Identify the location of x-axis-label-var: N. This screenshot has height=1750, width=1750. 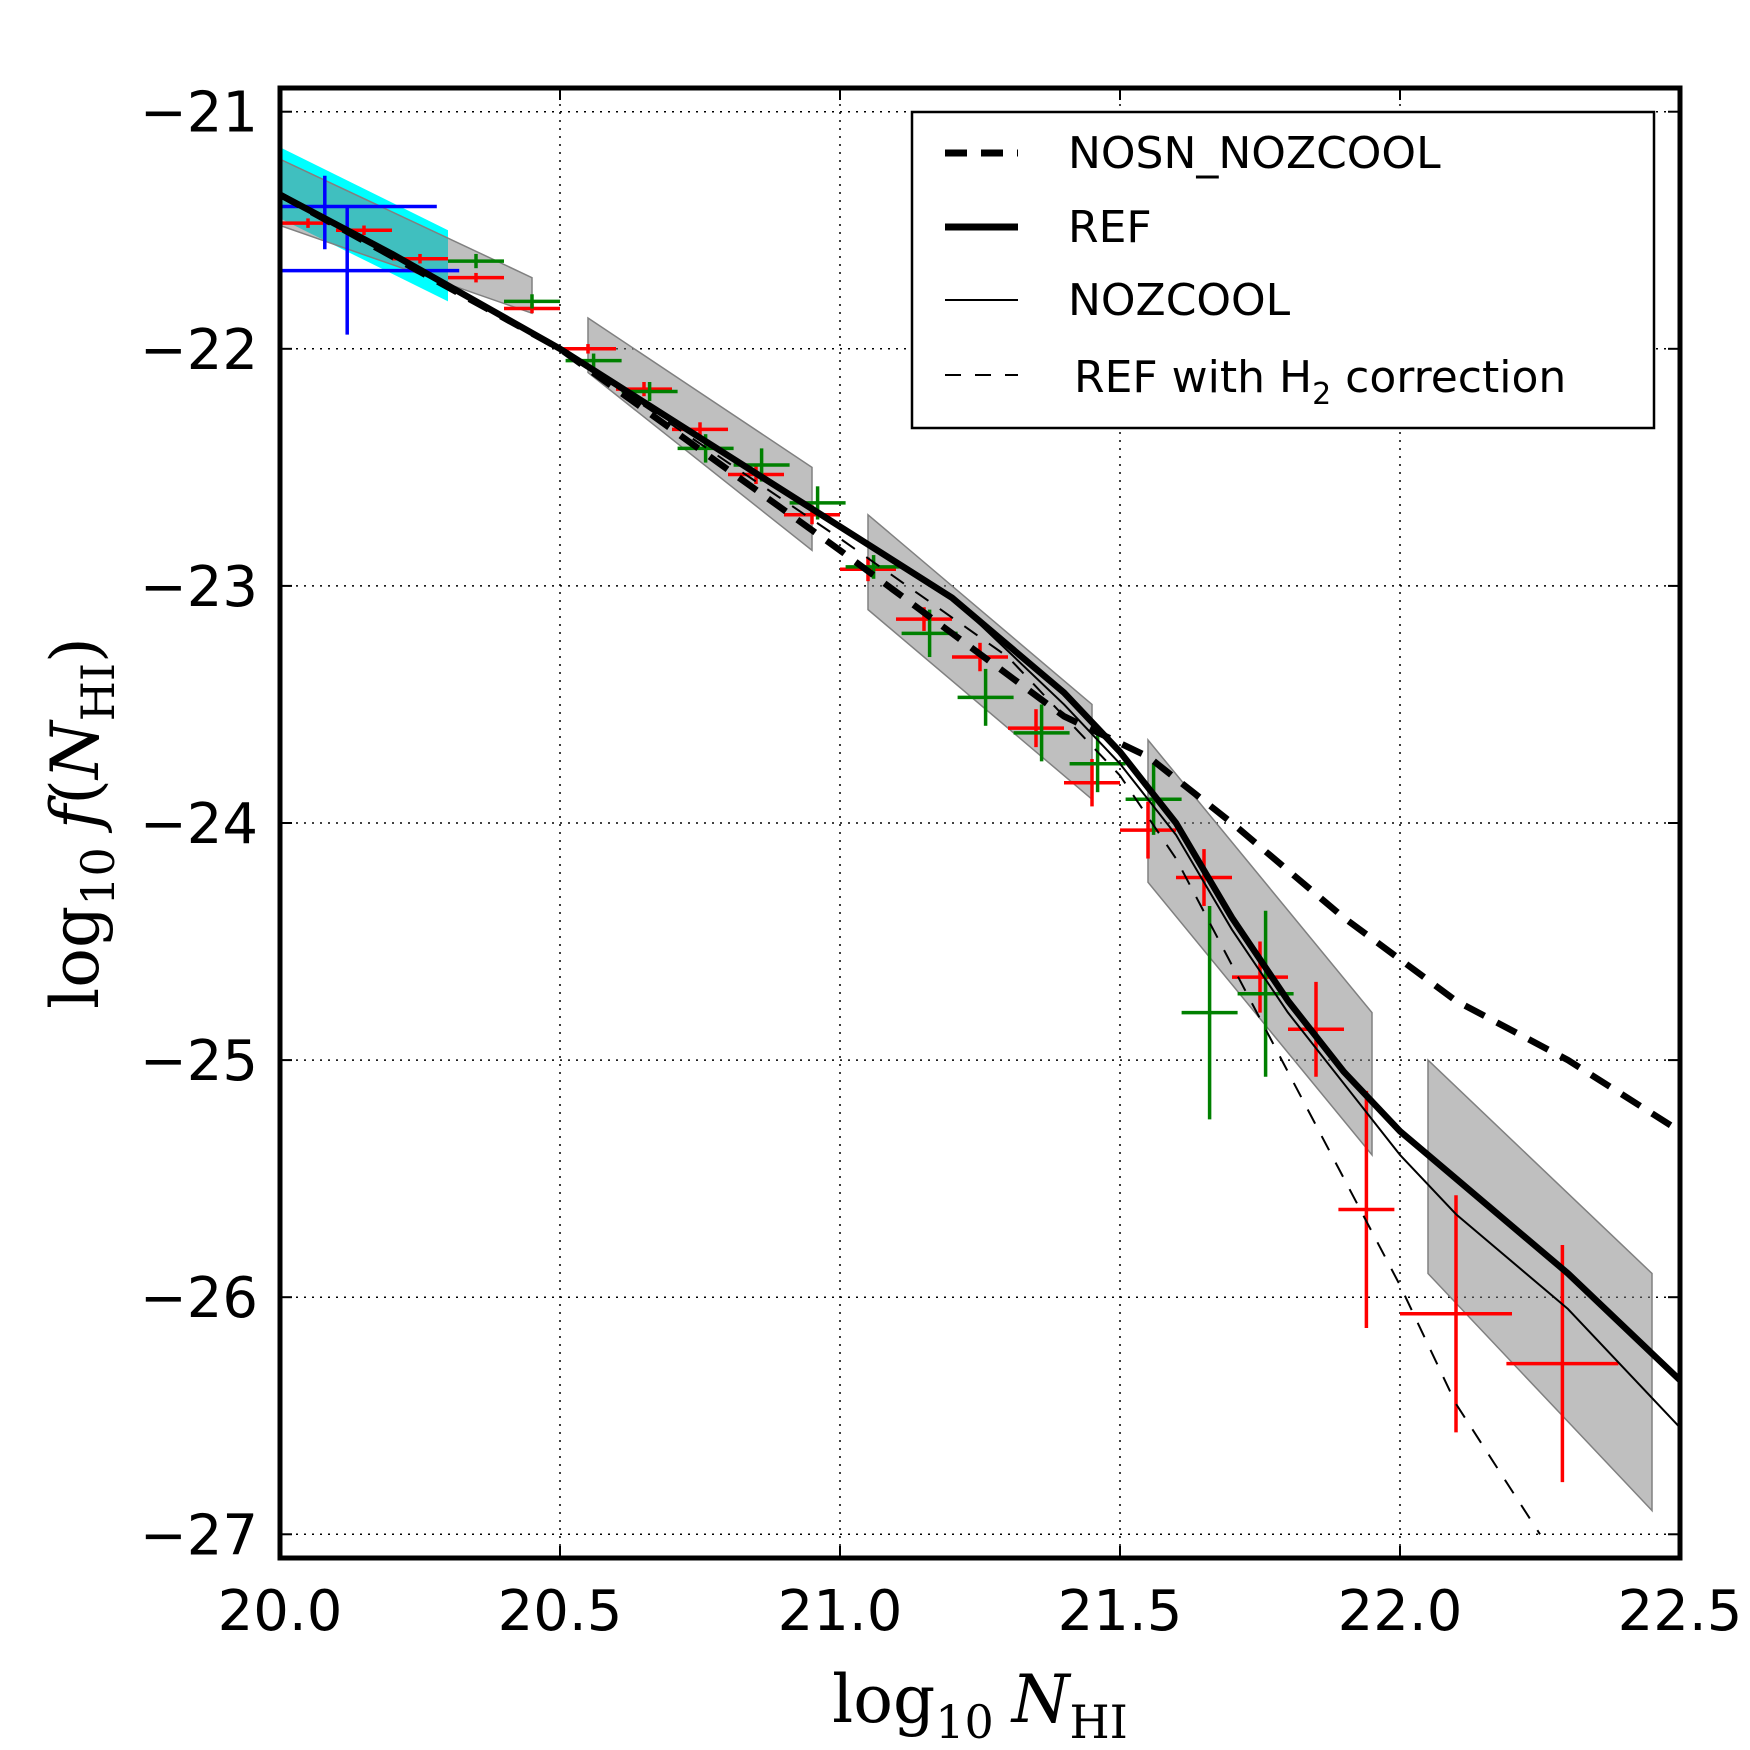
(1041, 1699).